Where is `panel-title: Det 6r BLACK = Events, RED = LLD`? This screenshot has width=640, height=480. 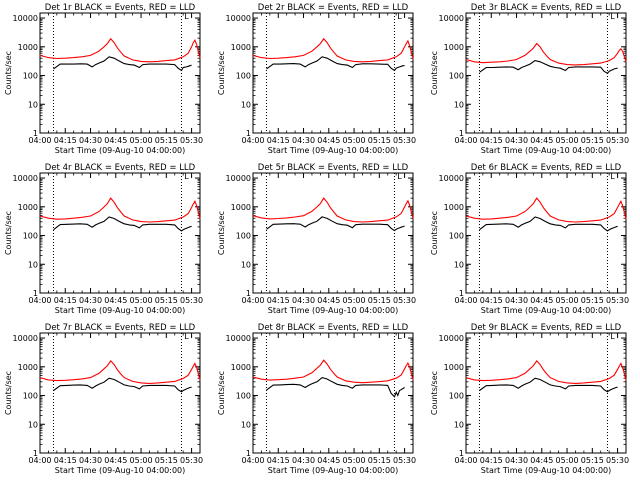
panel-title: Det 6r BLACK = Events, RED = LLD is located at coordinates (546, 168).